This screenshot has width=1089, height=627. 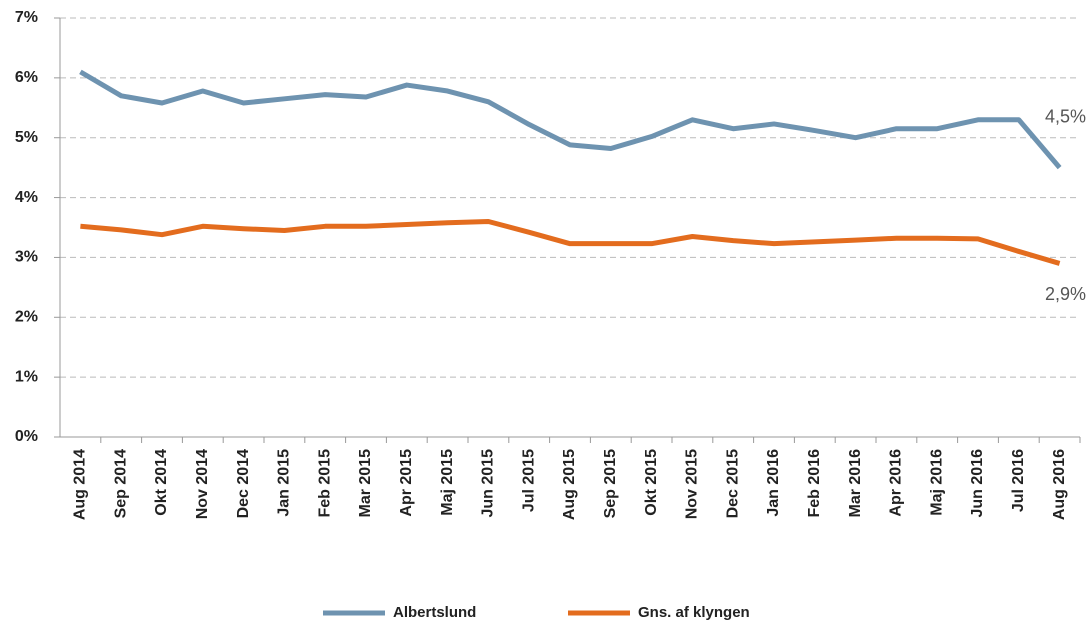 What do you see at coordinates (26, 317) in the screenshot?
I see `y-tick-label: 2%` at bounding box center [26, 317].